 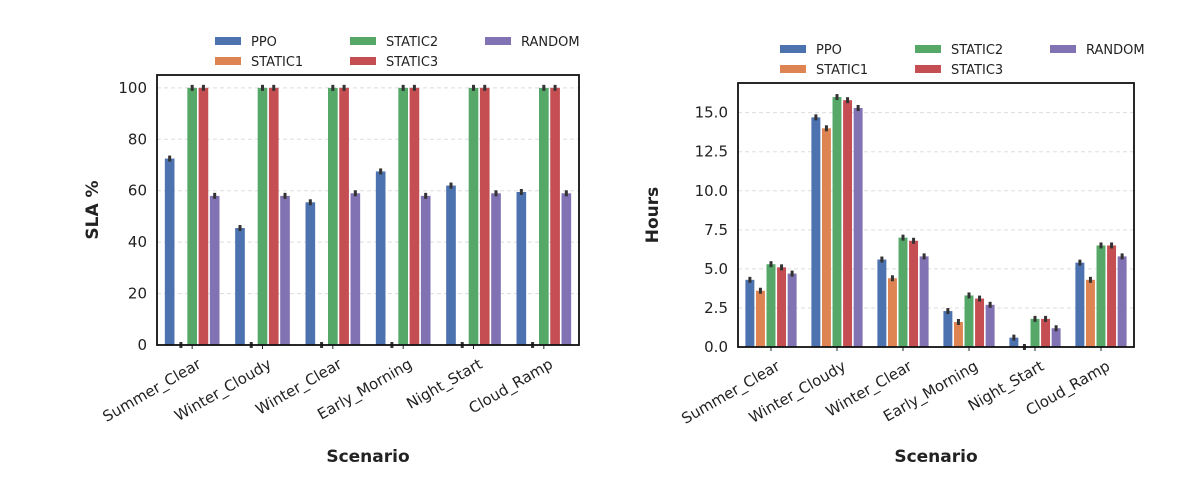 I want to click on y-axis-label: SLA %, so click(x=93, y=209).